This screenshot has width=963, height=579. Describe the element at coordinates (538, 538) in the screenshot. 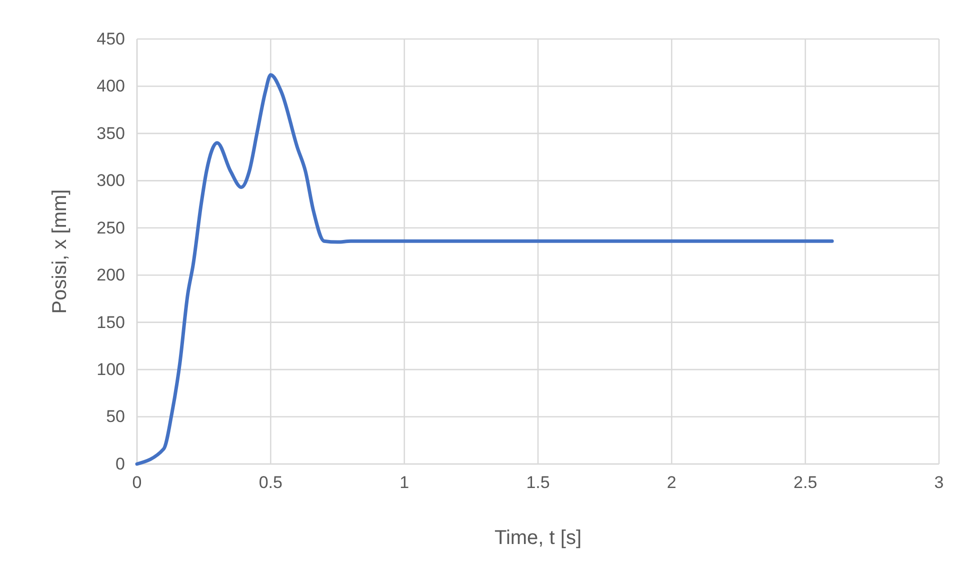

I see `x-axis-title: Time, t [s]` at that location.